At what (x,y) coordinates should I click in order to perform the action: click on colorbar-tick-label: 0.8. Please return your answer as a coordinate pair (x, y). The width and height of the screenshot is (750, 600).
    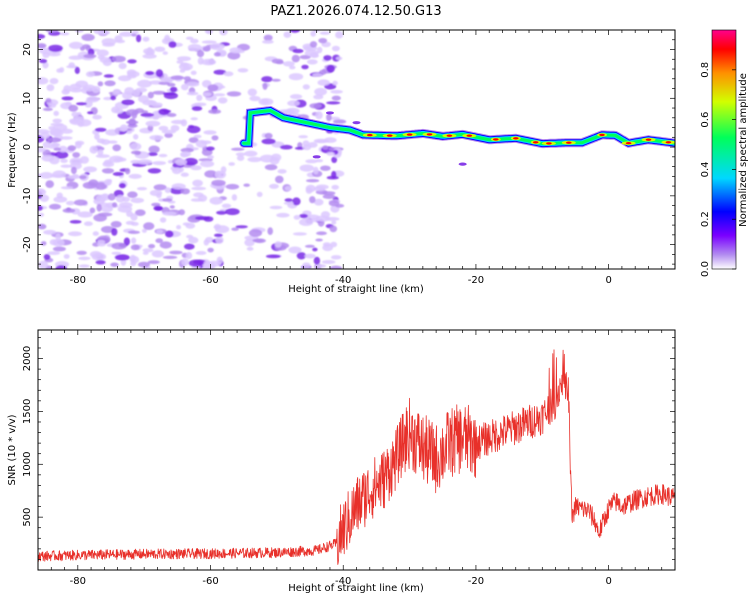
    Looking at the image, I should click on (705, 70).